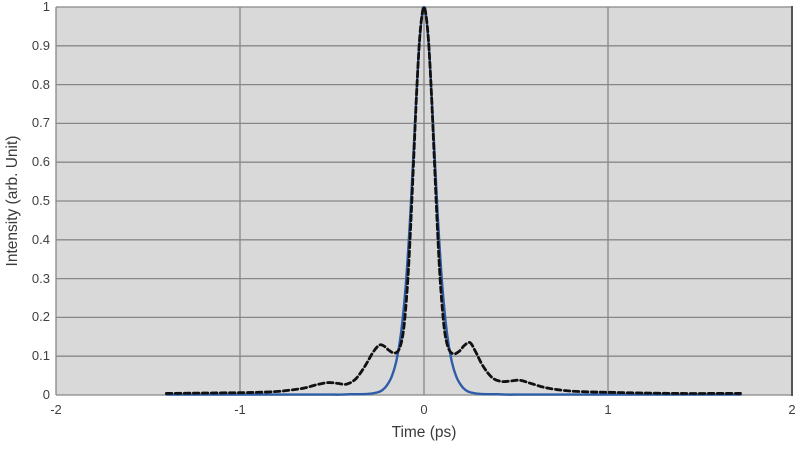 This screenshot has height=450, width=800. What do you see at coordinates (40, 162) in the screenshot?
I see `y-tick-label: 0.6` at bounding box center [40, 162].